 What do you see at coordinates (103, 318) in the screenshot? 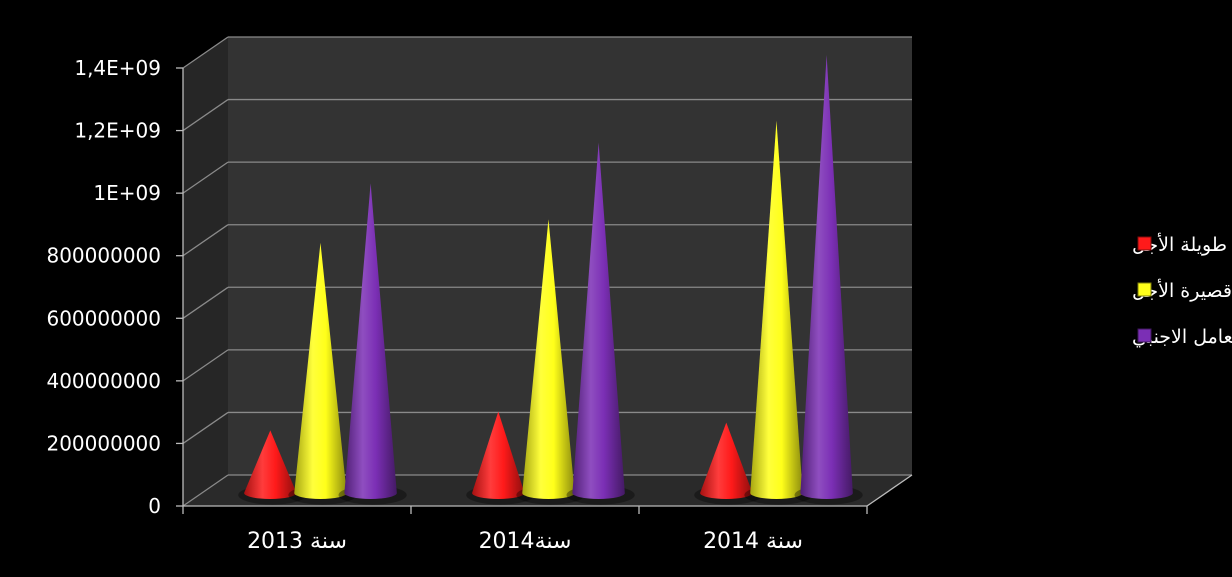
I see `y-tick-label: 600000000` at bounding box center [103, 318].